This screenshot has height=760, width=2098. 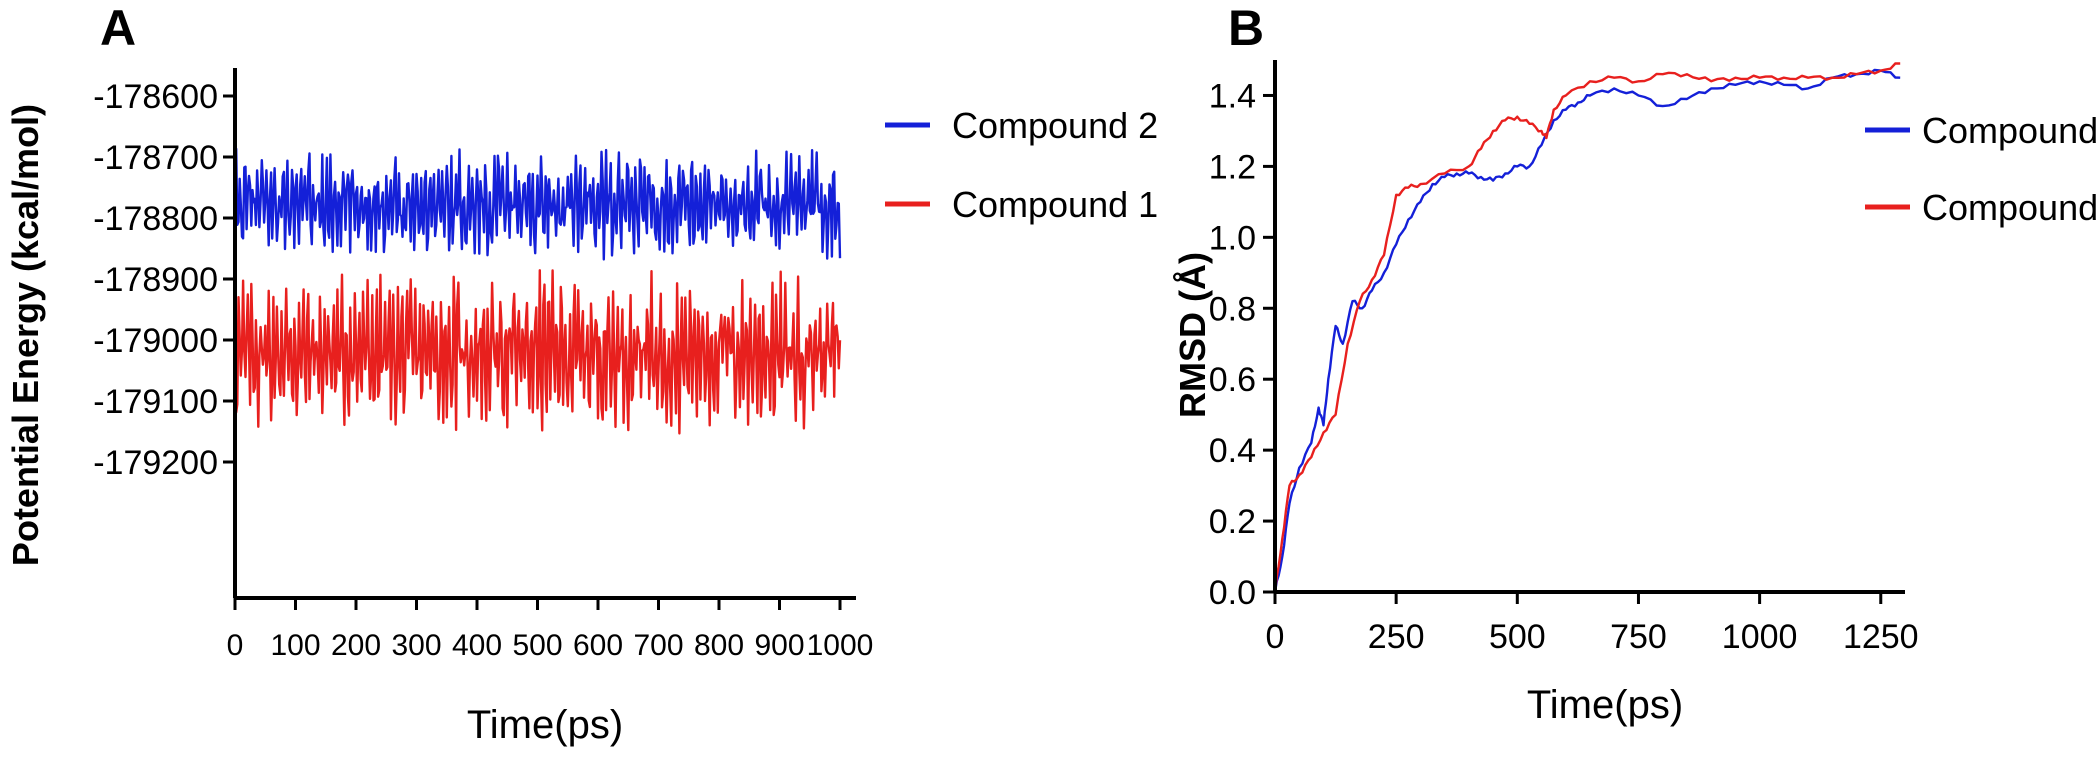 What do you see at coordinates (1232, 167) in the screenshot?
I see `panel-b-y-tick-label: 1.2` at bounding box center [1232, 167].